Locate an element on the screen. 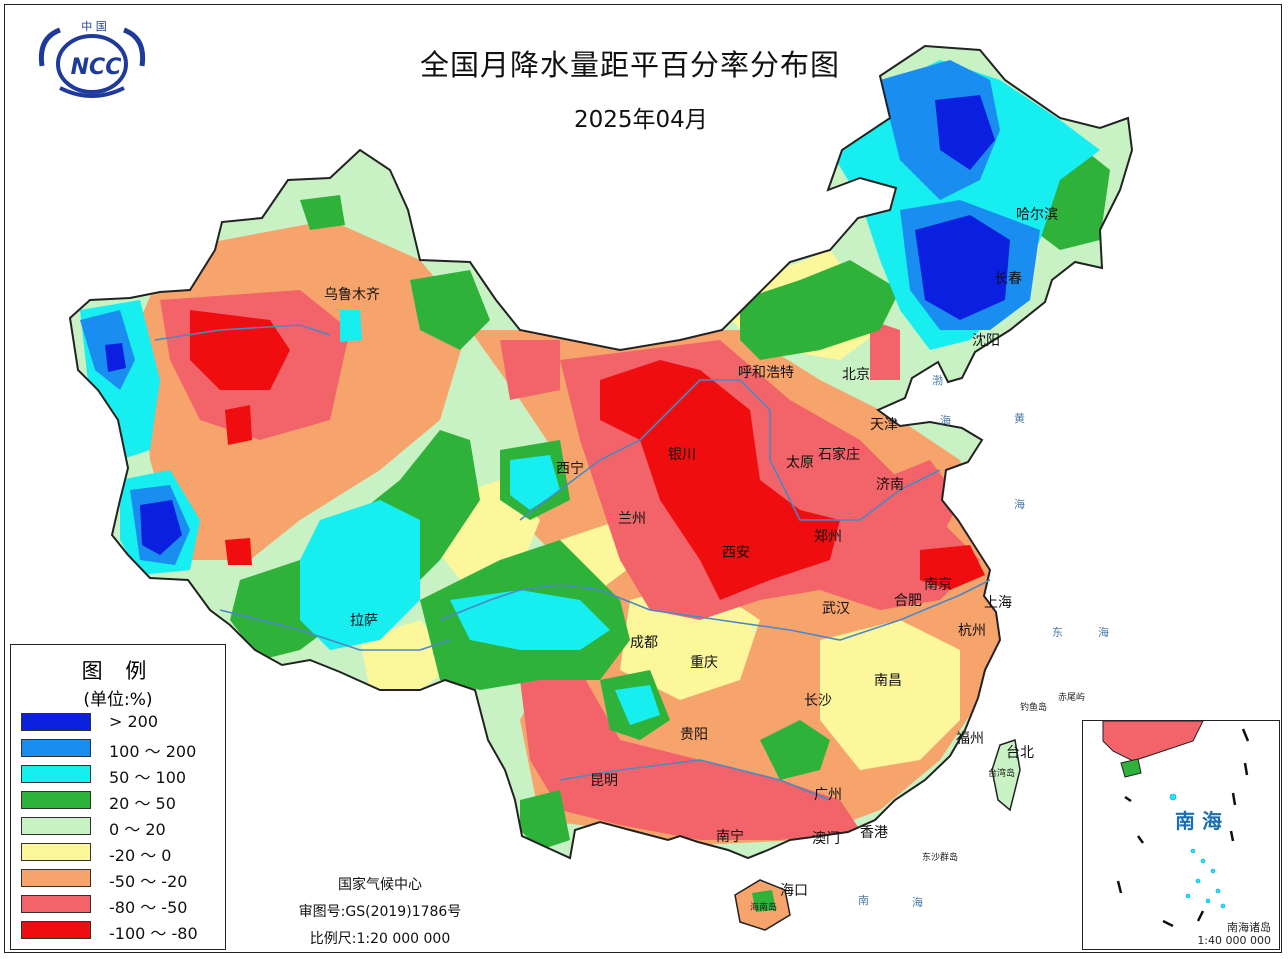  legend-item: 50 ～ 100 is located at coordinates (121, 776).